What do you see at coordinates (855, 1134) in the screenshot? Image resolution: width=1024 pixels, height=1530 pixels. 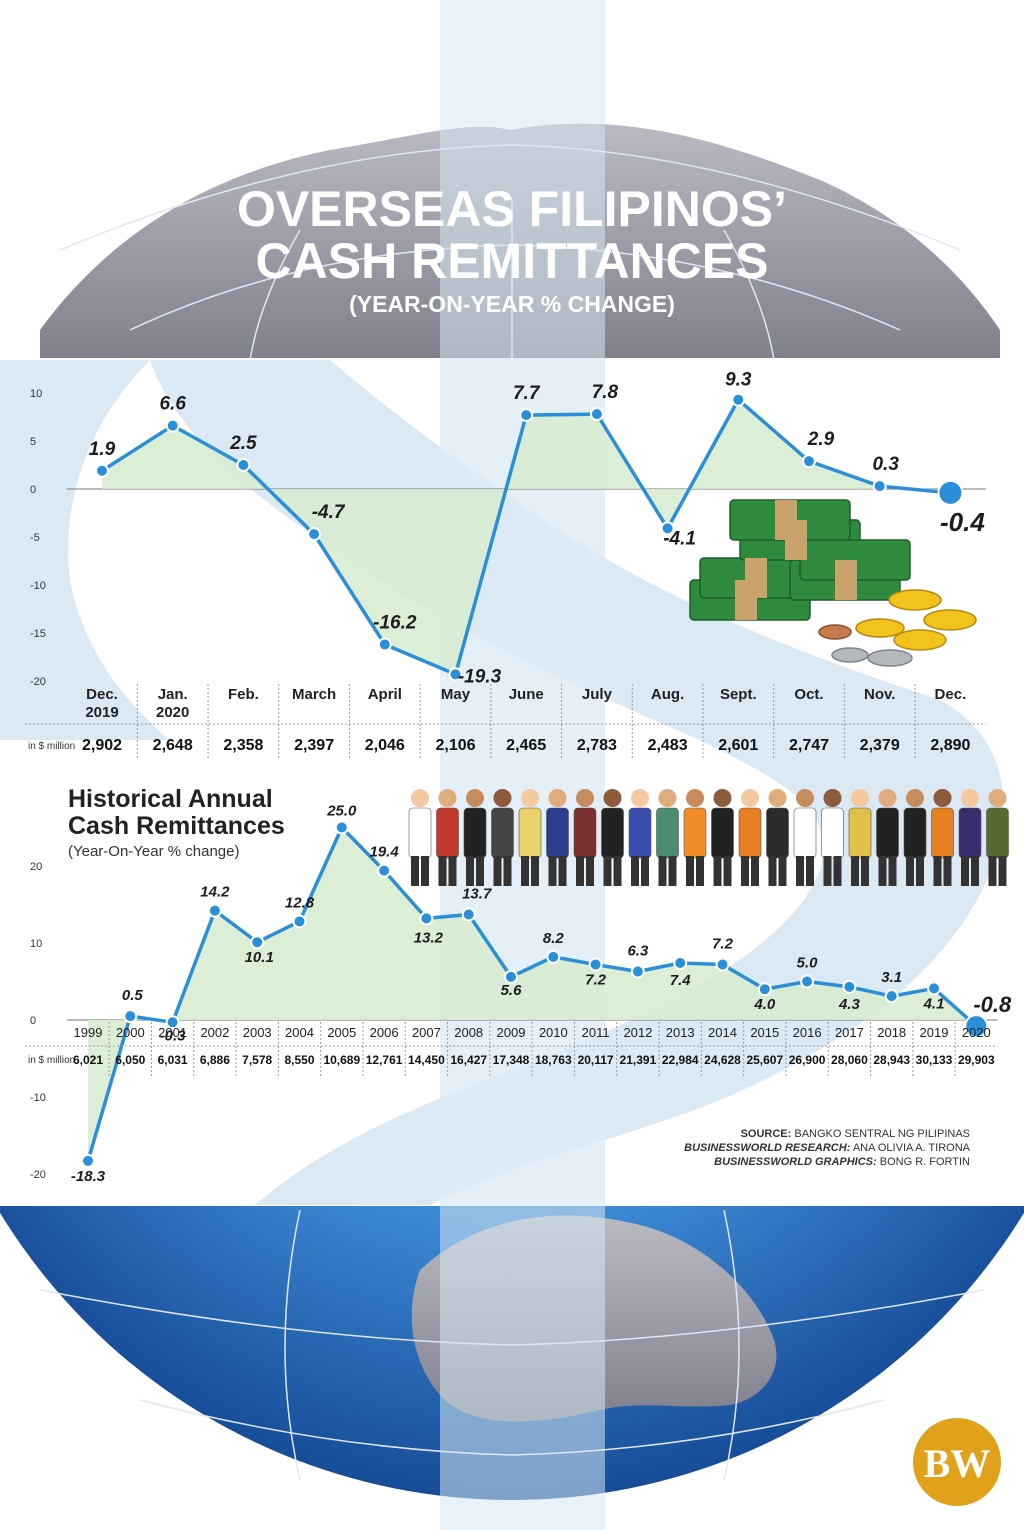 I see `source-line1: SOURCE: BANGKO SENTRAL NG PILIPINAS` at bounding box center [855, 1134].